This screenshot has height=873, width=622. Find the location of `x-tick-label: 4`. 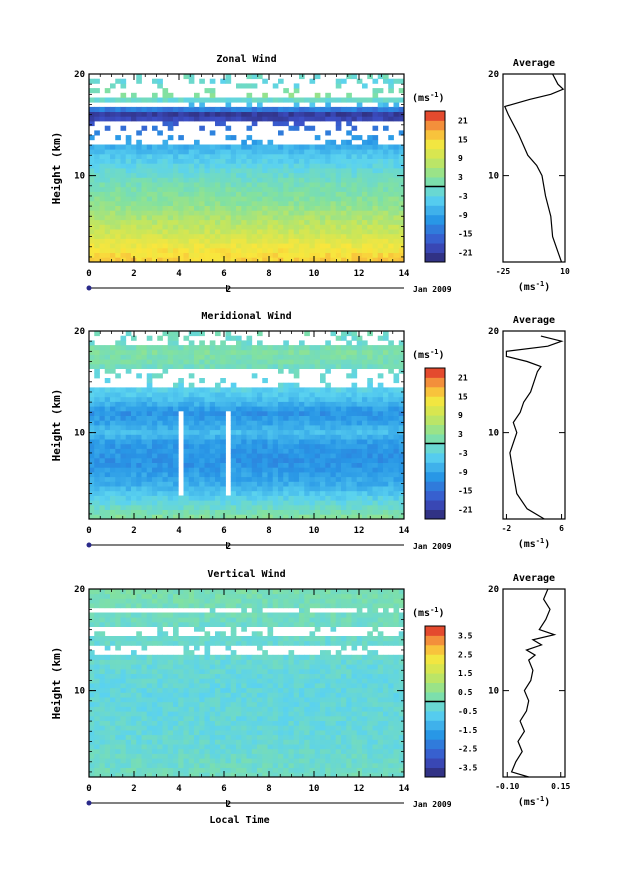

x-tick-label: 4 is located at coordinates (179, 274).